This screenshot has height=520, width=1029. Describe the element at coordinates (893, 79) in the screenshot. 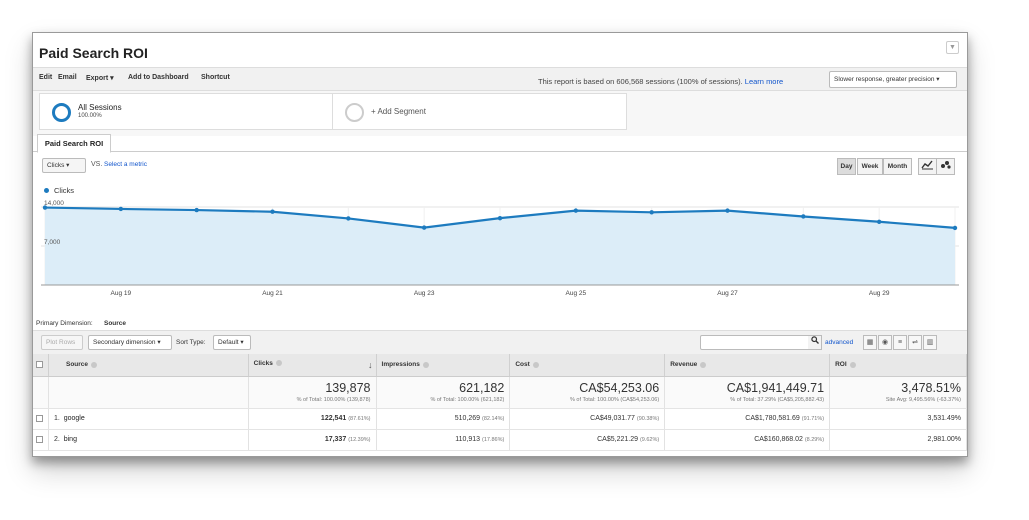

I see `precision-select: Slower response, greater precision ▾` at that location.